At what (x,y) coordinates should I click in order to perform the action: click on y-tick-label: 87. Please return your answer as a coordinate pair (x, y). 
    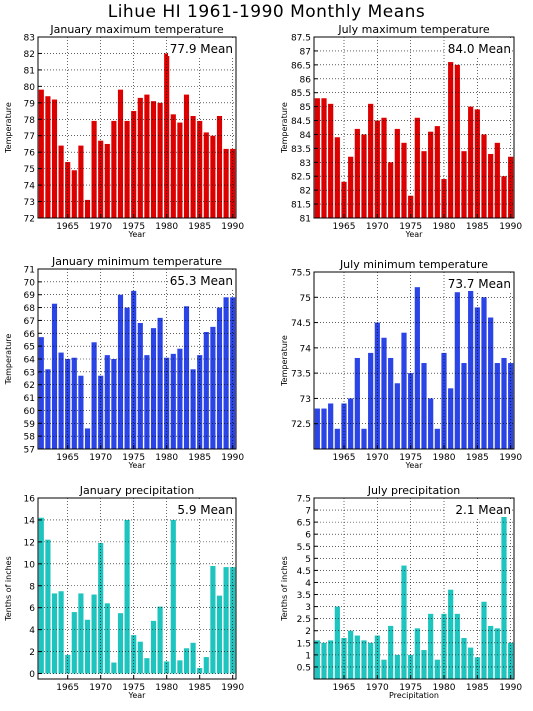
    Looking at the image, I should click on (305, 52).